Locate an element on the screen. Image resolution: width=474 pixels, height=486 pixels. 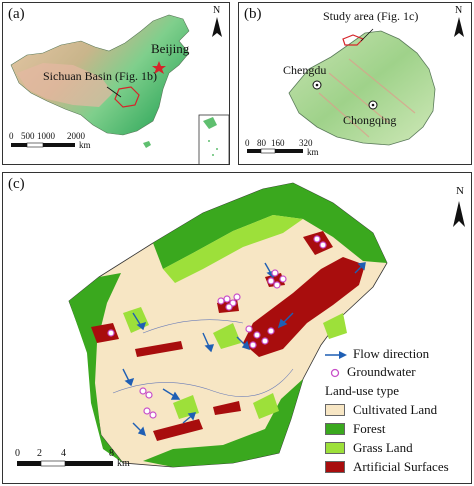
scale-tick-b-3: 320 is located at coordinates (306, 143).